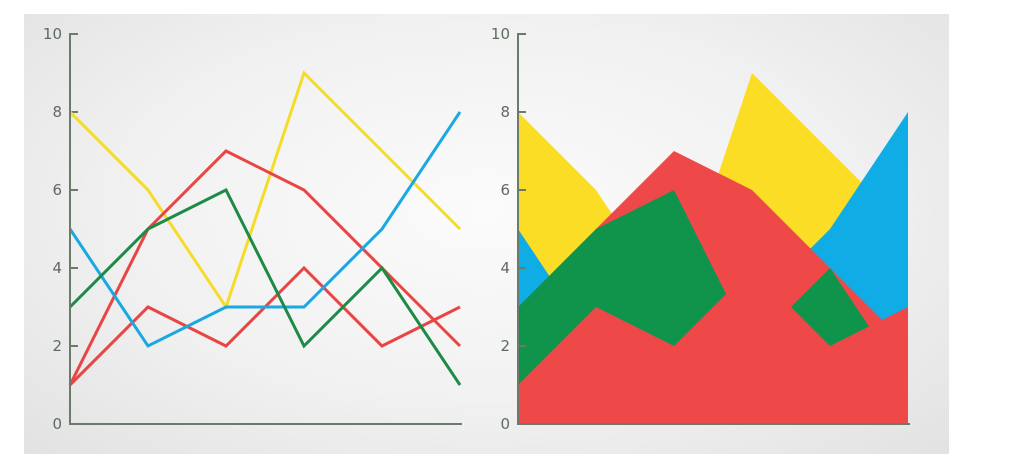 Image resolution: width=1012 pixels, height=461 pixels. What do you see at coordinates (500, 34) in the screenshot?
I see `right-y-tick-label-10: 10` at bounding box center [500, 34].